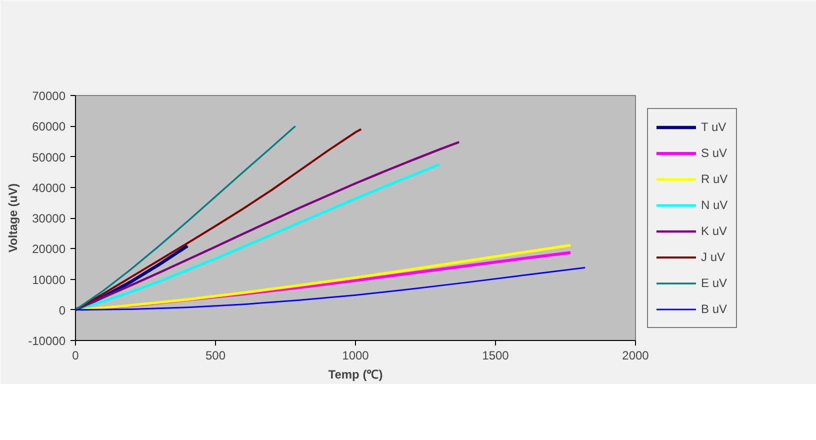 The image size is (816, 440). Describe the element at coordinates (49, 127) in the screenshot. I see `y-tick-label: 60000` at that location.